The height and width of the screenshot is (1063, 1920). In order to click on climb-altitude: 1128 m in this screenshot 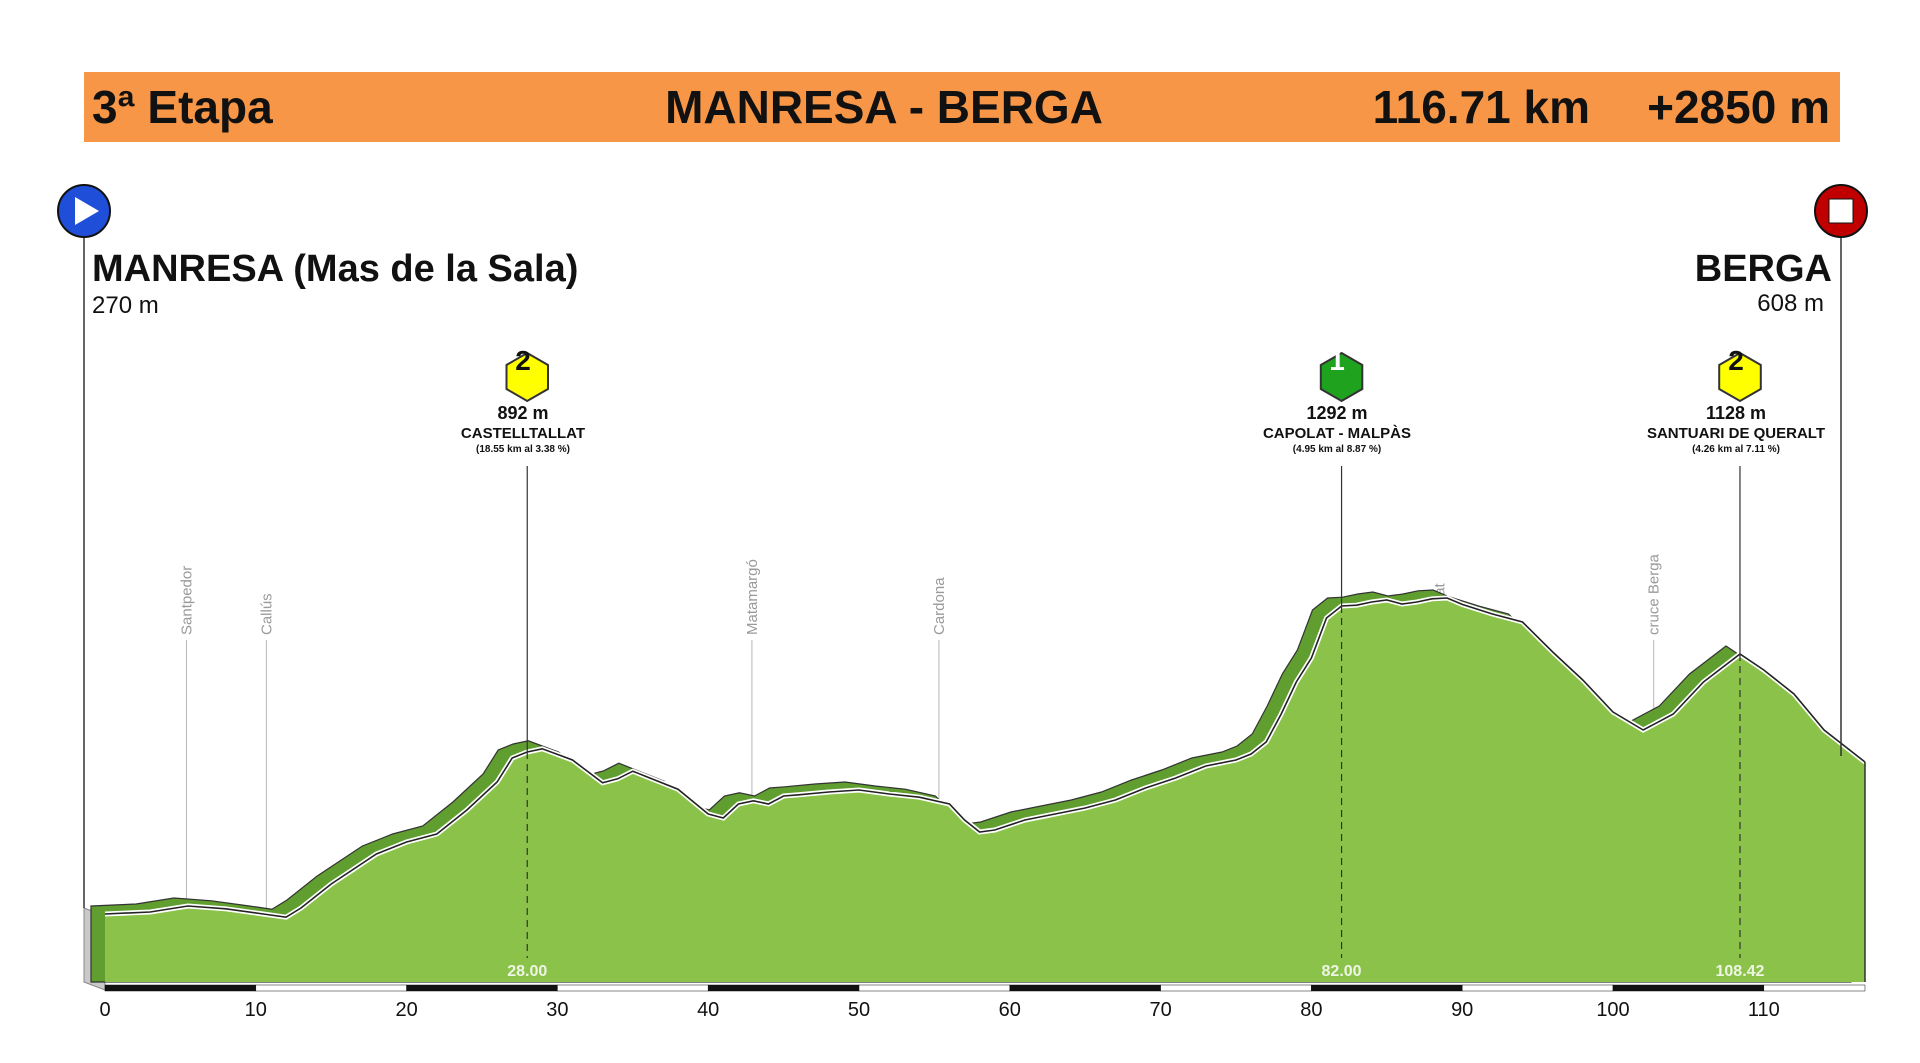, I will do `click(1736, 413)`.